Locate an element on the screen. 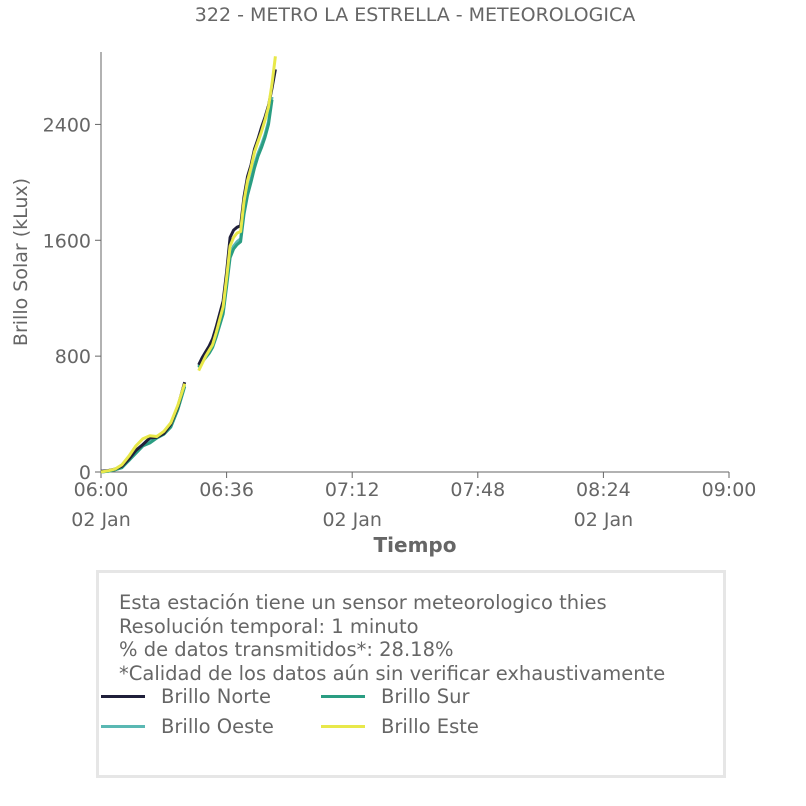  y-axis-label: Brillo Solar (kLux) is located at coordinates (21, 262).